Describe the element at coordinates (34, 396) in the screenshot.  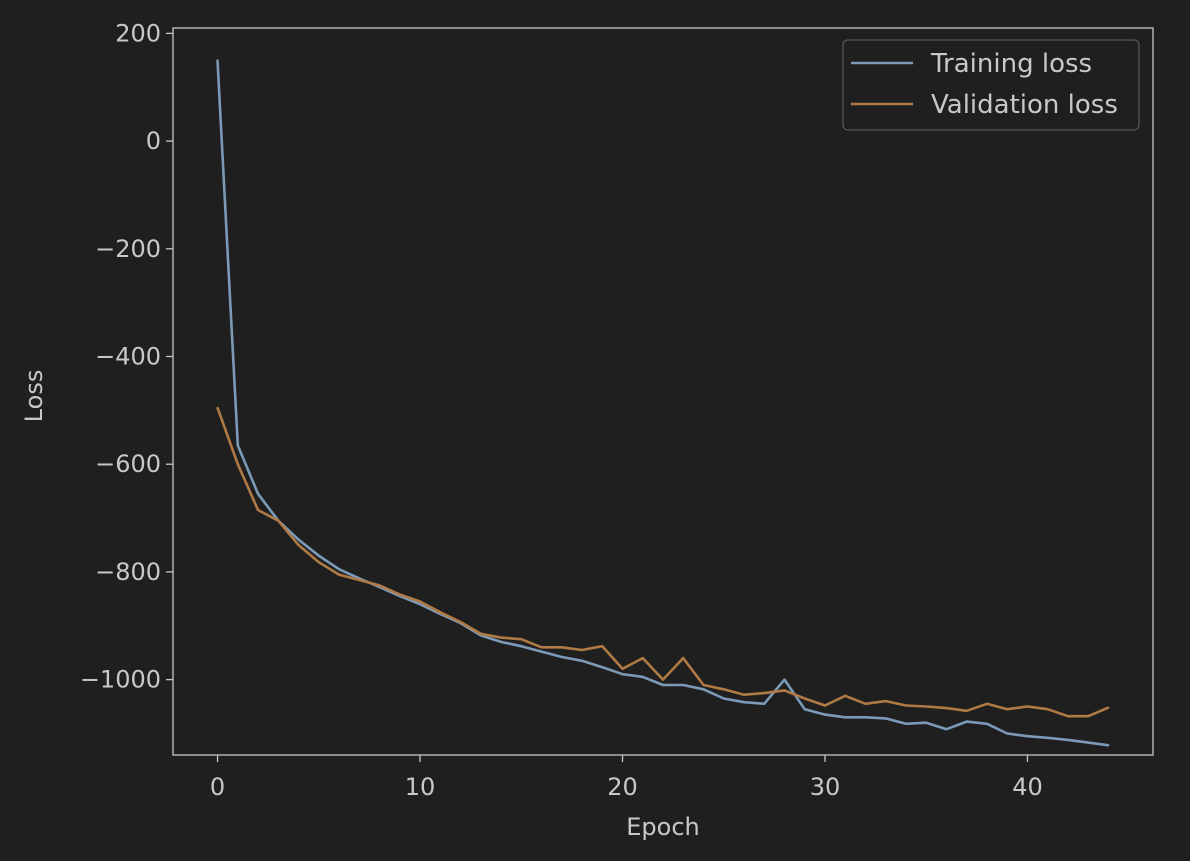
I see `y-axis-title: Loss` at that location.